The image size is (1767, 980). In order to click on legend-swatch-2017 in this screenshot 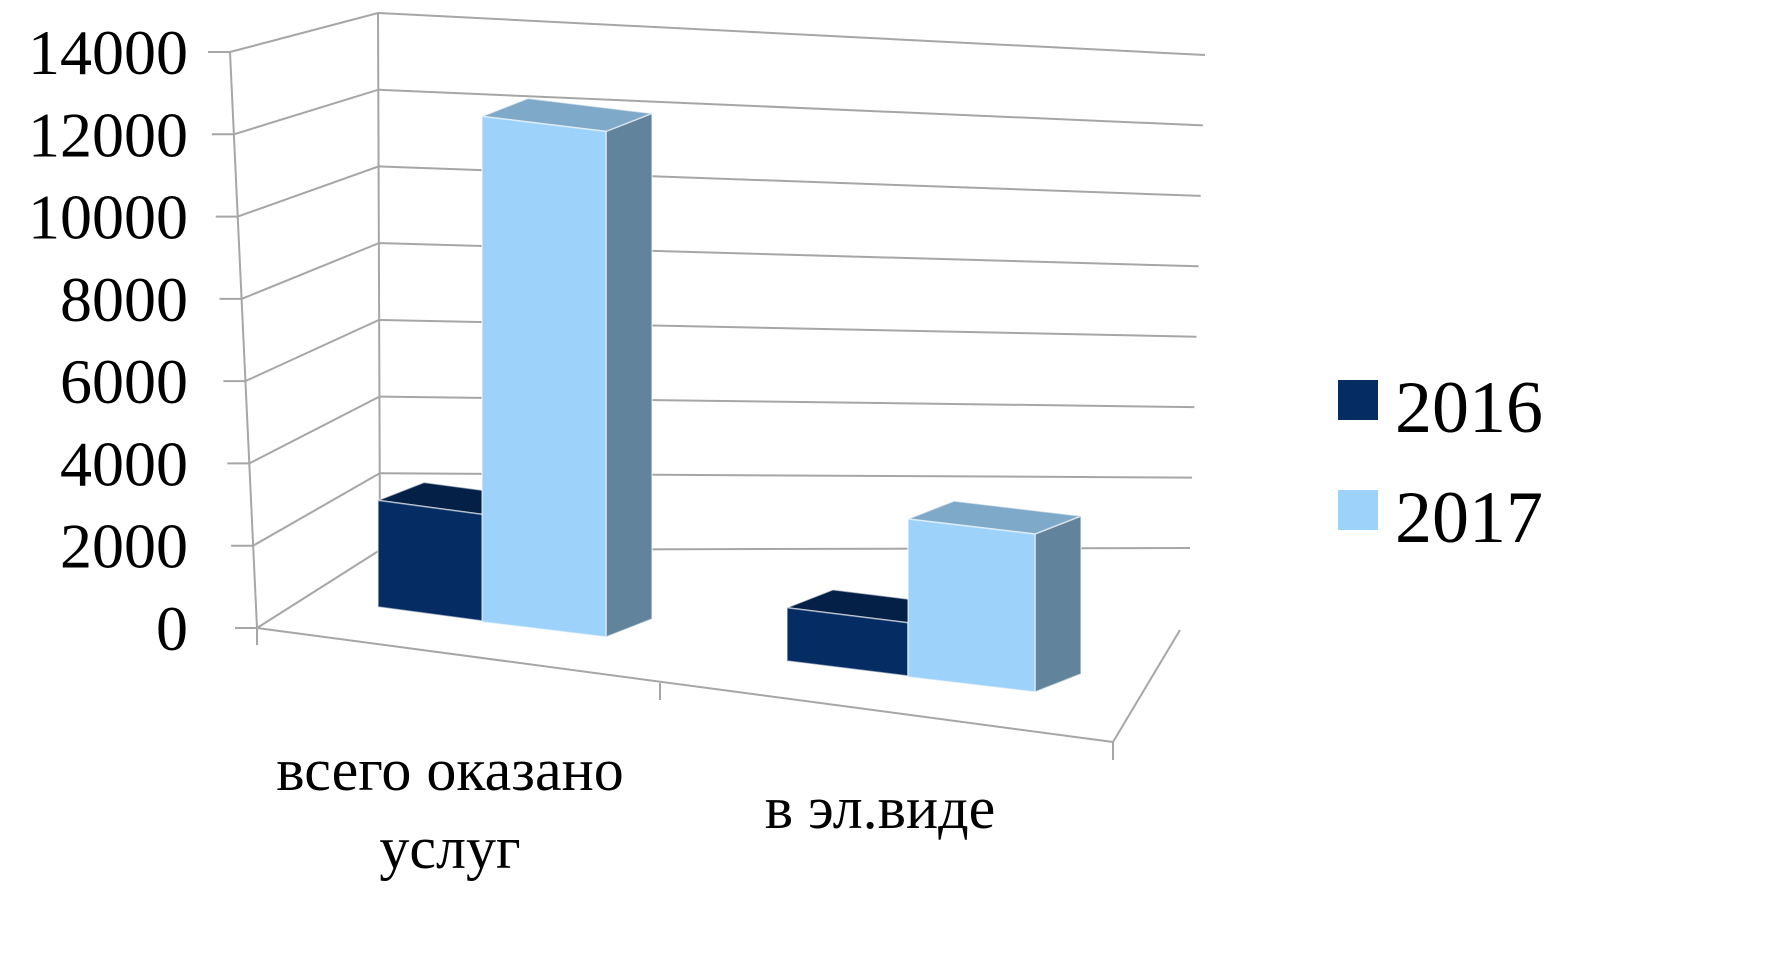, I will do `click(1358, 510)`.